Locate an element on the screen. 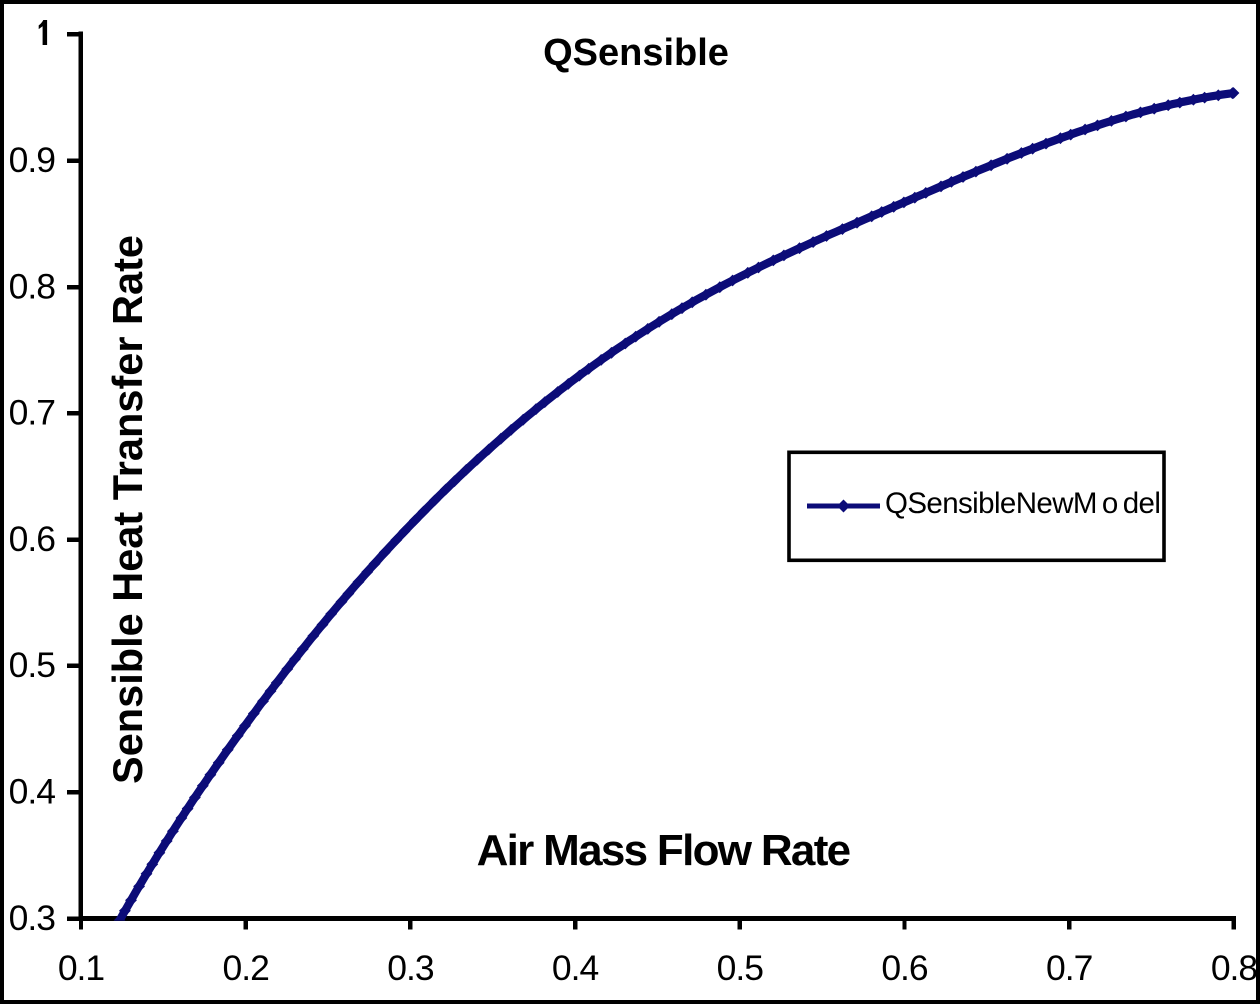  svg-text: 0.1 is located at coordinates (81, 968).